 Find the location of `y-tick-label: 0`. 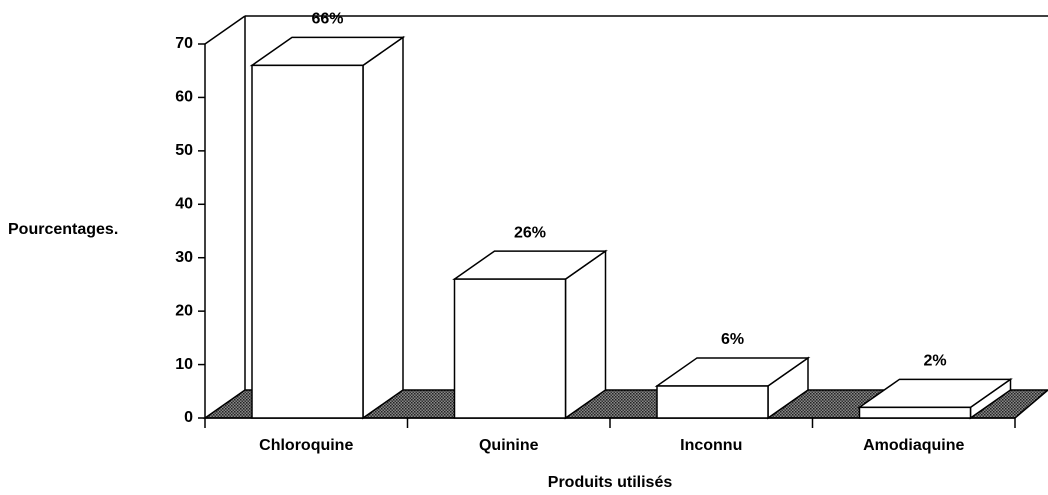

y-tick-label: 0 is located at coordinates (188, 417).